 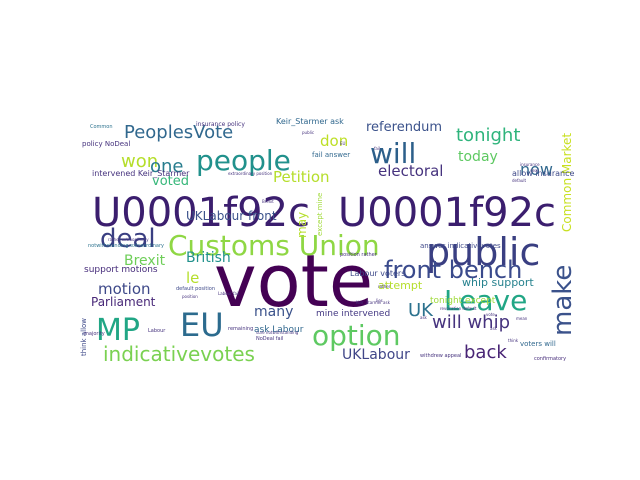 I want to click on cloud-word: British, so click(x=208, y=258).